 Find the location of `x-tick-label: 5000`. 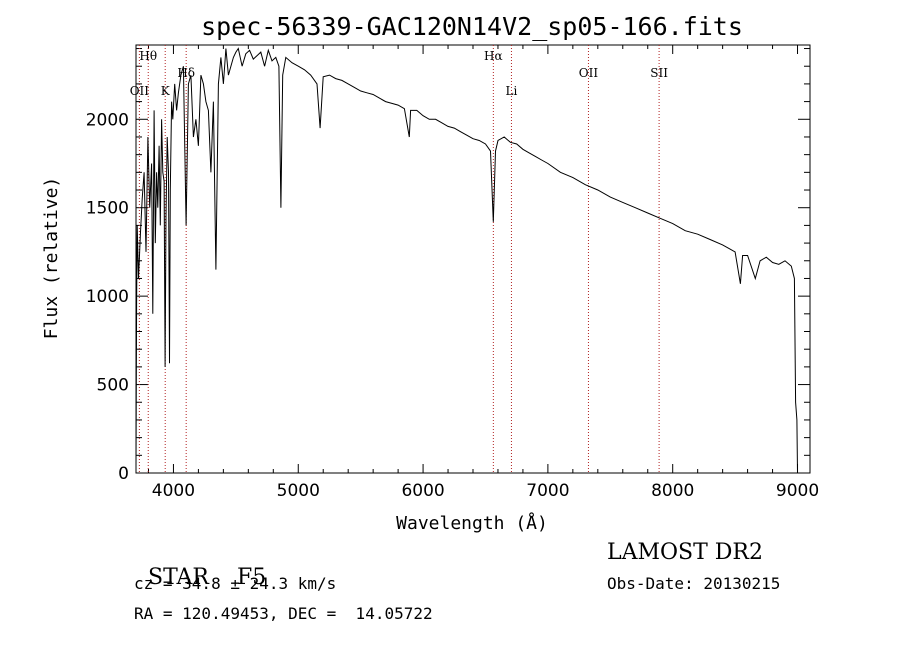

x-tick-label: 5000 is located at coordinates (298, 491).